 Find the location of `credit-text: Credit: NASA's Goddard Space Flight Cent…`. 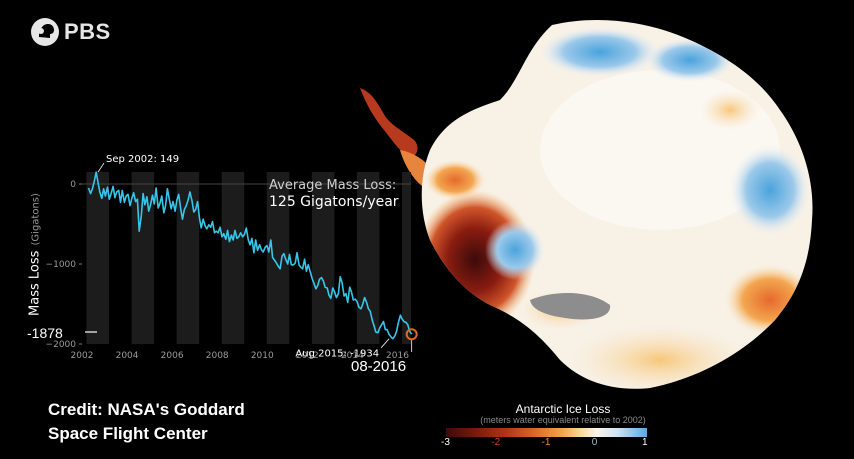

credit-text: Credit: NASA's Goddard Space Flight Cent… is located at coordinates (146, 422).